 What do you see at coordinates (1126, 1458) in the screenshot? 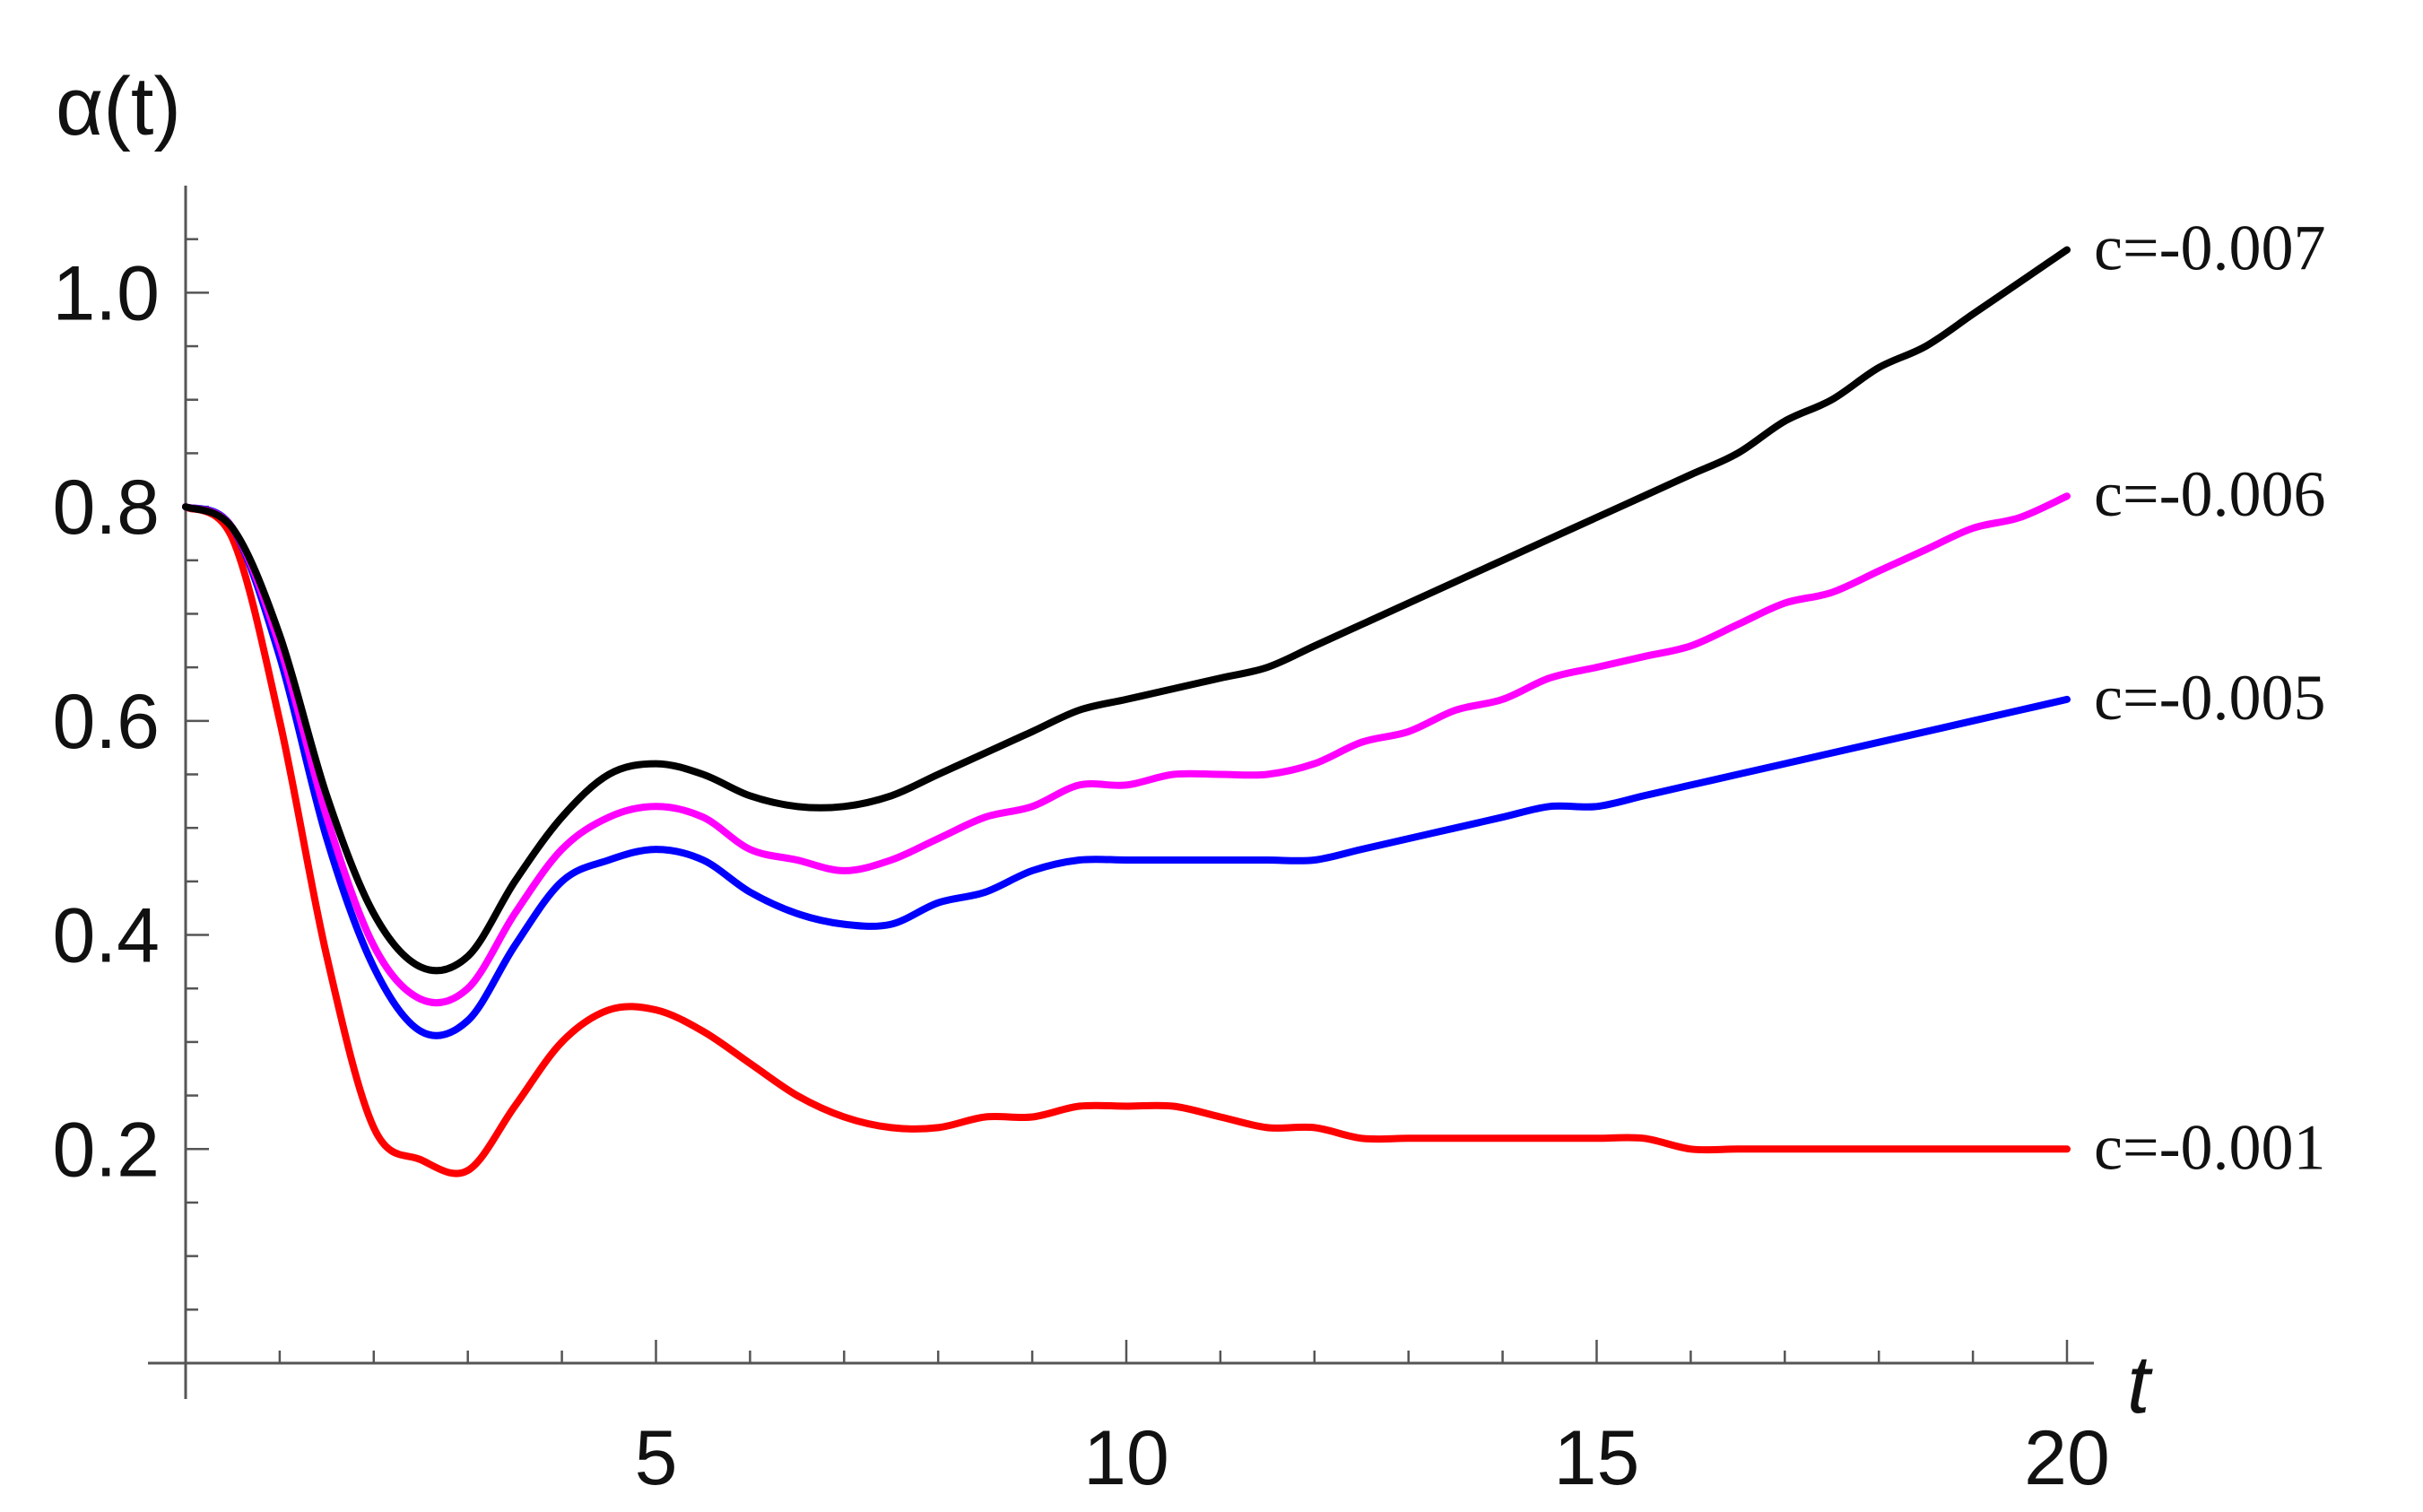
I see `x-tick-label: 10` at bounding box center [1126, 1458].